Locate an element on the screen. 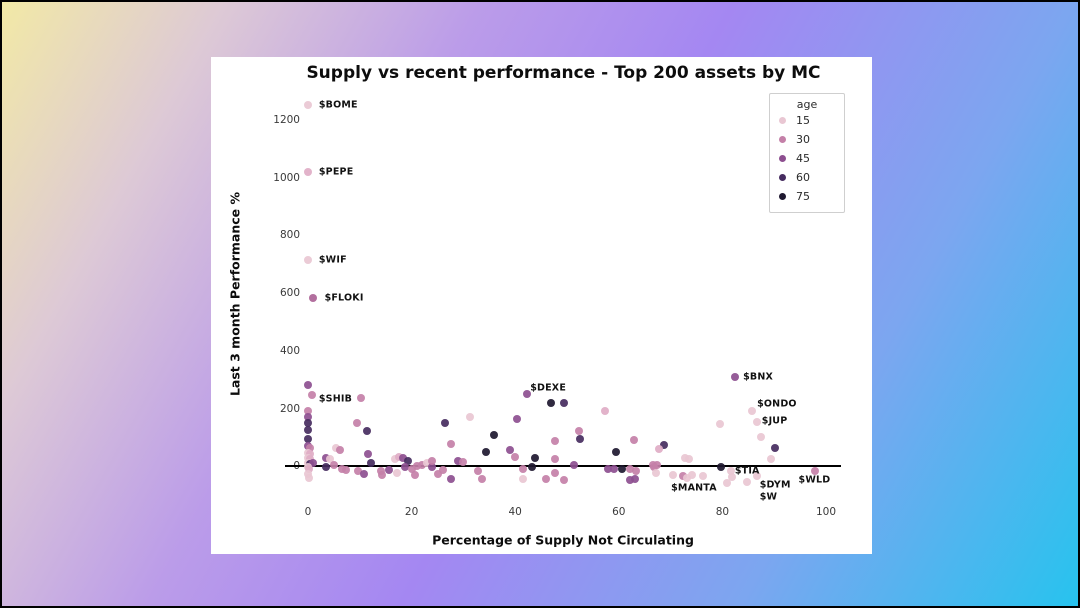 The width and height of the screenshot is (1080, 608). y-tick-label: 1200 is located at coordinates (286, 119).